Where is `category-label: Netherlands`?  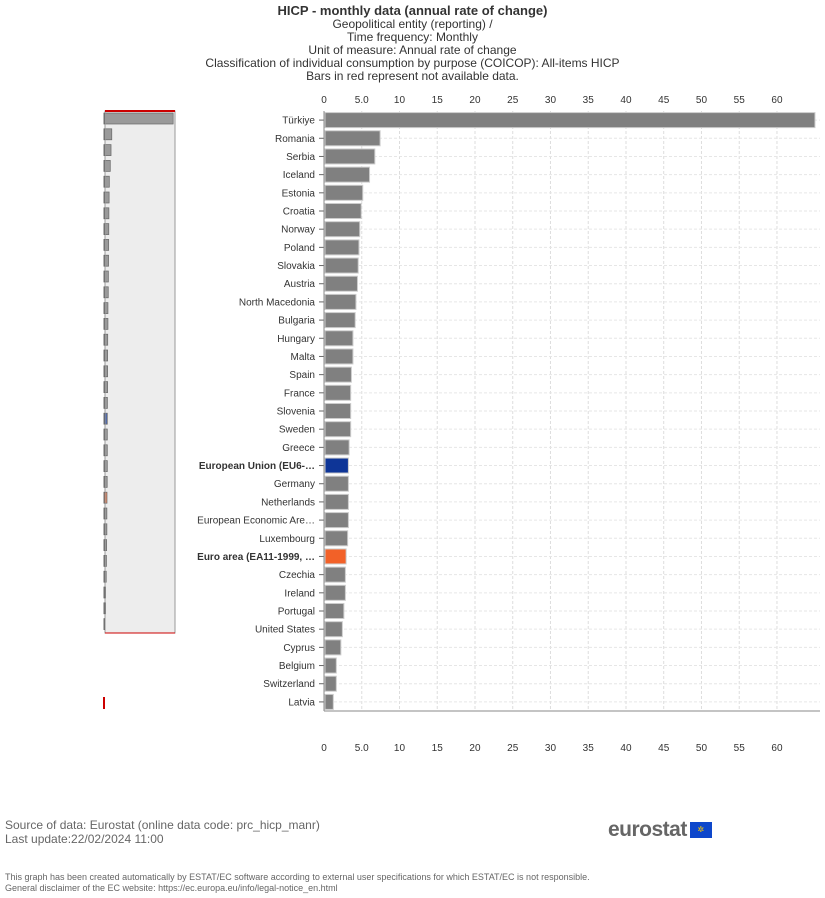
category-label: Netherlands is located at coordinates (288, 502).